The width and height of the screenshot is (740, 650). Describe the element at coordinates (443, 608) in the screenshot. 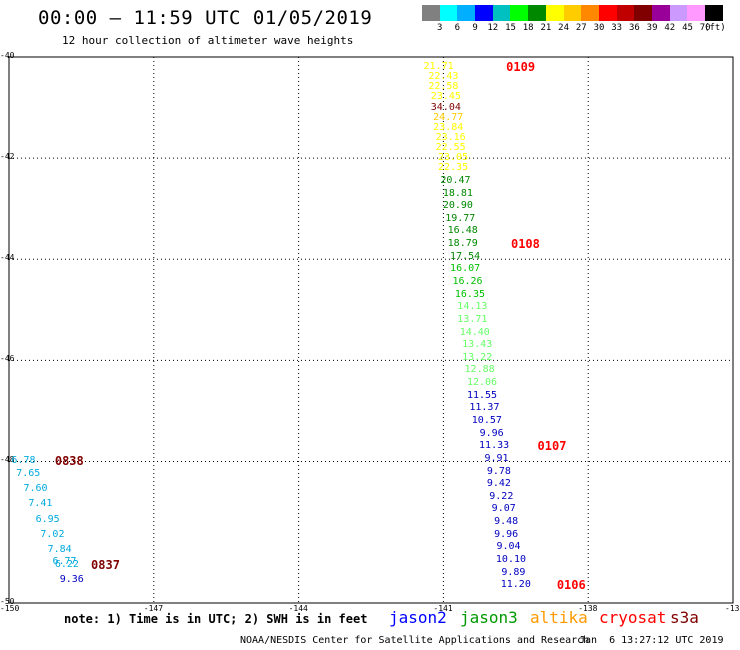

I see `longitude-tick-label: -141` at that location.